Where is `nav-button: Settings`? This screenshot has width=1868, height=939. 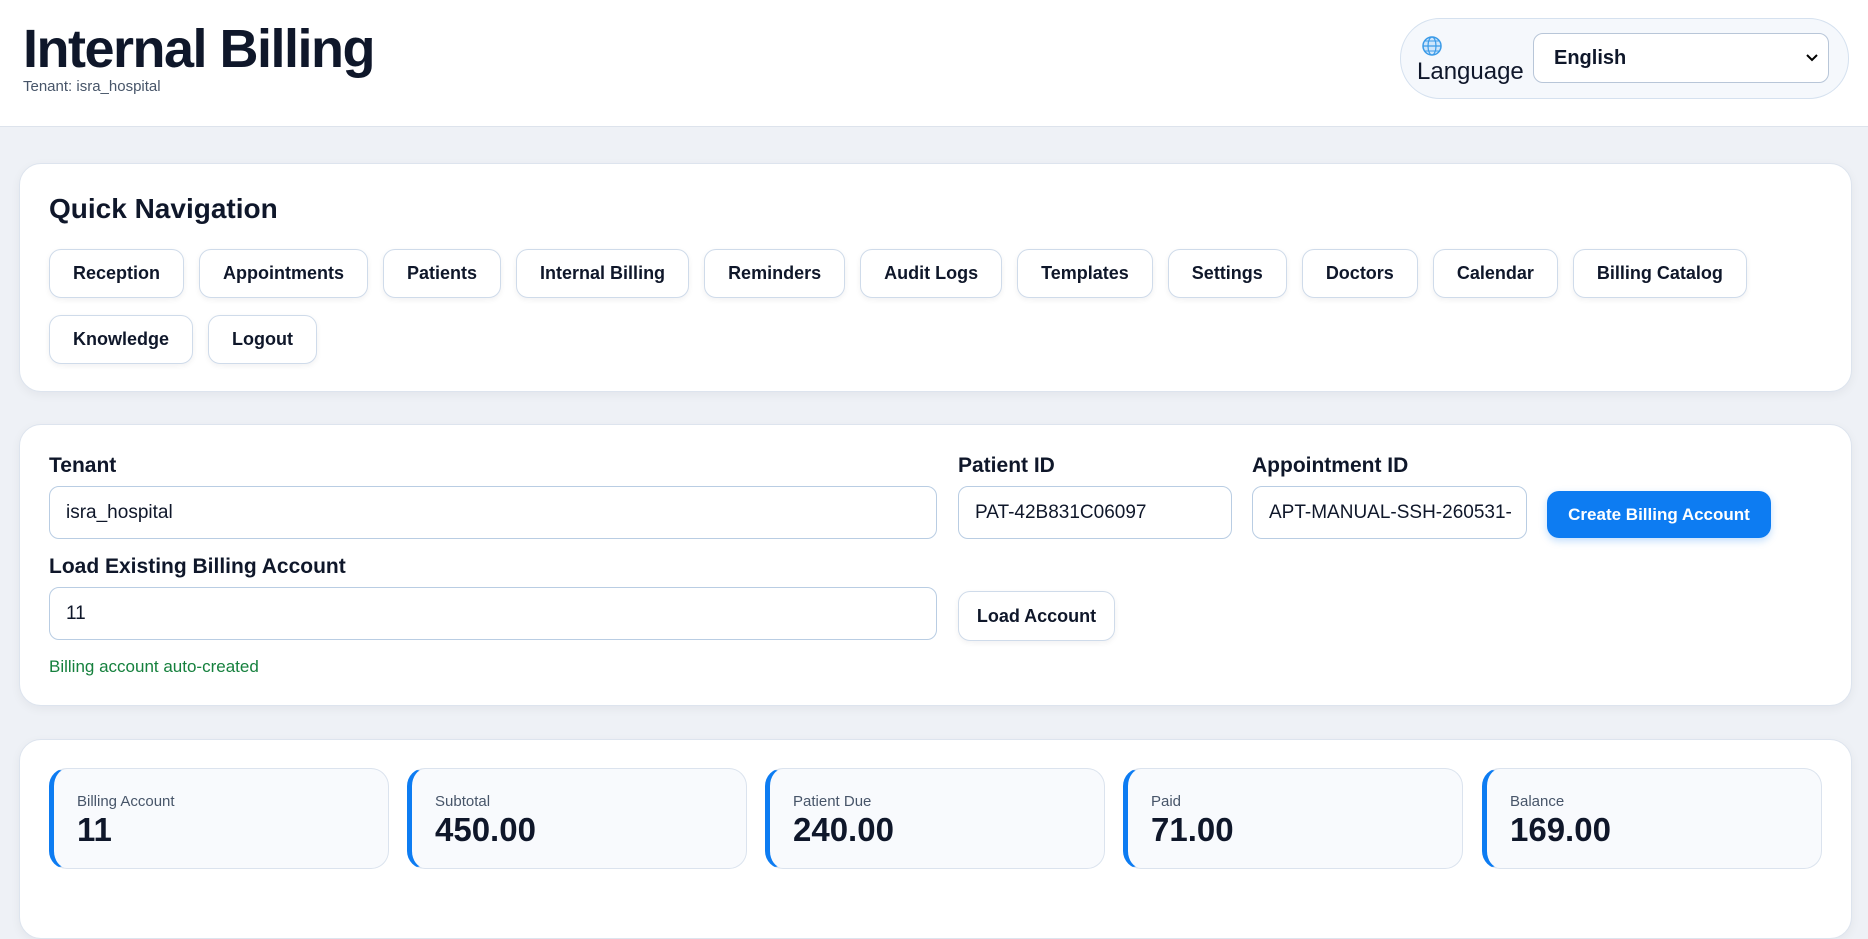 nav-button: Settings is located at coordinates (1227, 273).